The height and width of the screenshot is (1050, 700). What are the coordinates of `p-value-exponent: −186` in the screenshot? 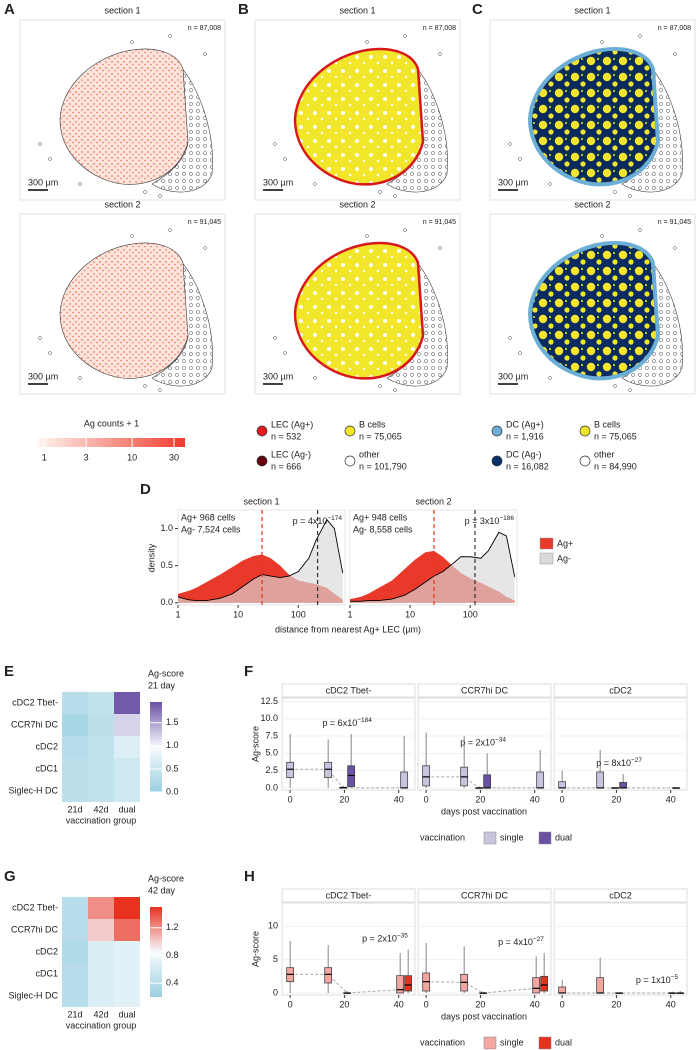 It's located at (506, 518).